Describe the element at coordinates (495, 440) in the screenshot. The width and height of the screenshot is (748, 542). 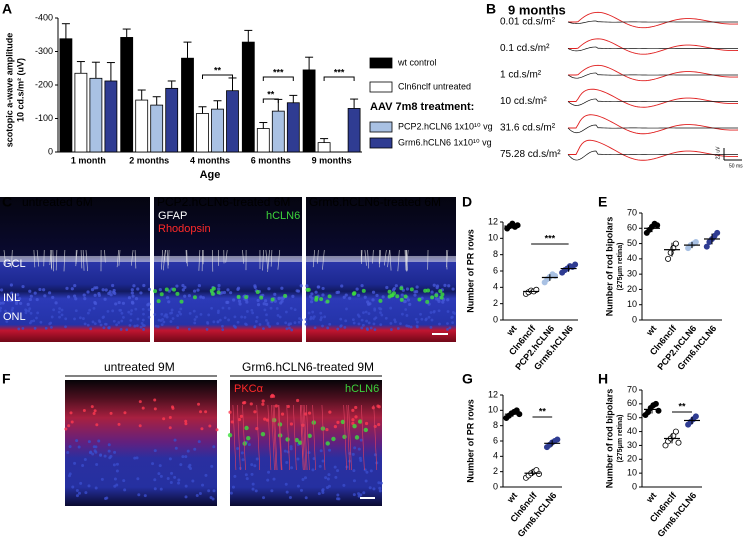
I see `y-tick-label: 6` at that location.